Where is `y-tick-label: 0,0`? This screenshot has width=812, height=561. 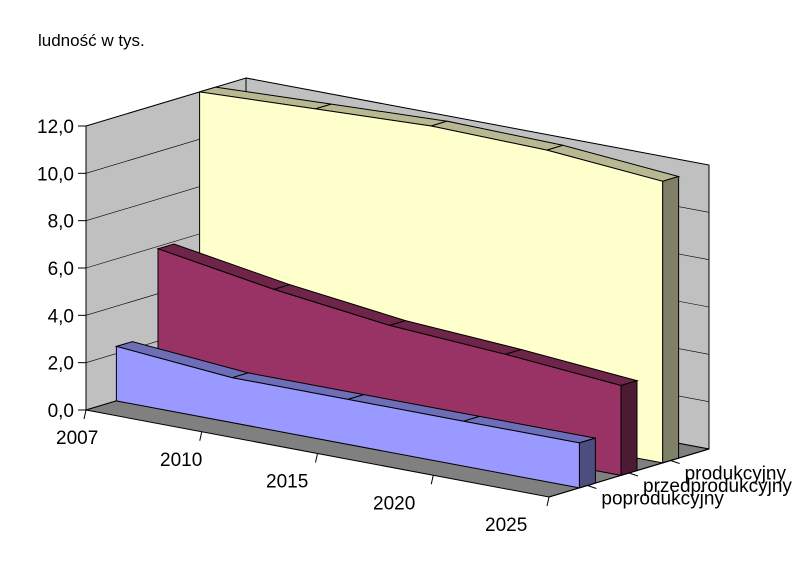
y-tick-label: 0,0 is located at coordinates (61, 411).